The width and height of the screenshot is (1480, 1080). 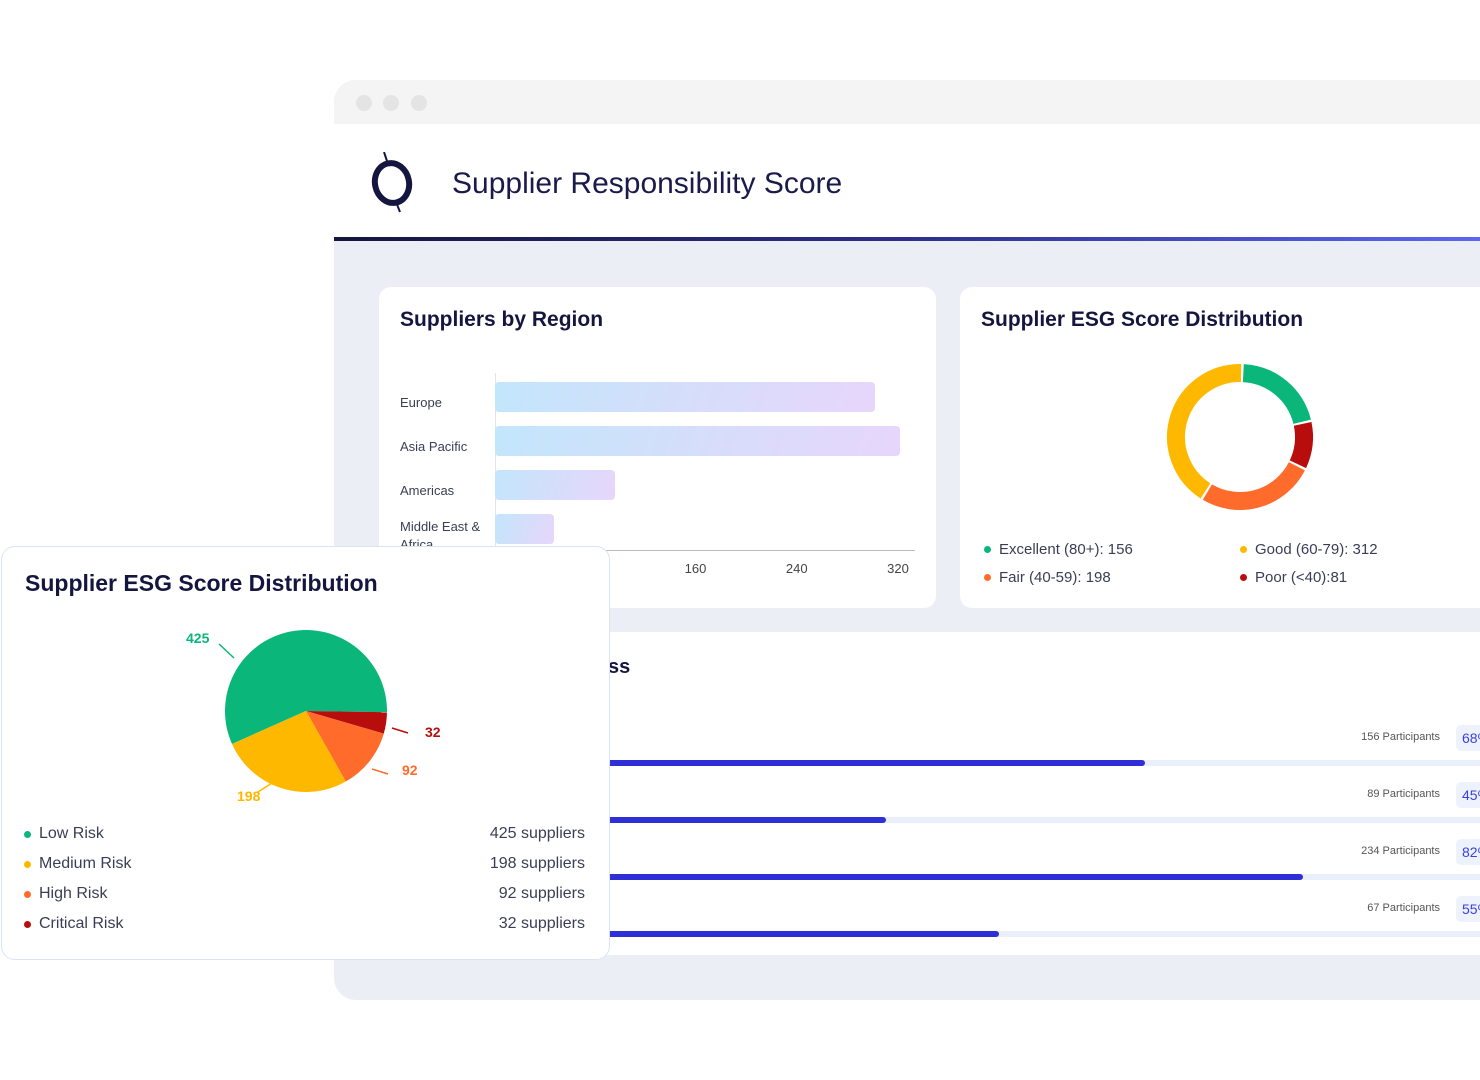 I want to click on pie-data-label: 32, so click(x=433, y=732).